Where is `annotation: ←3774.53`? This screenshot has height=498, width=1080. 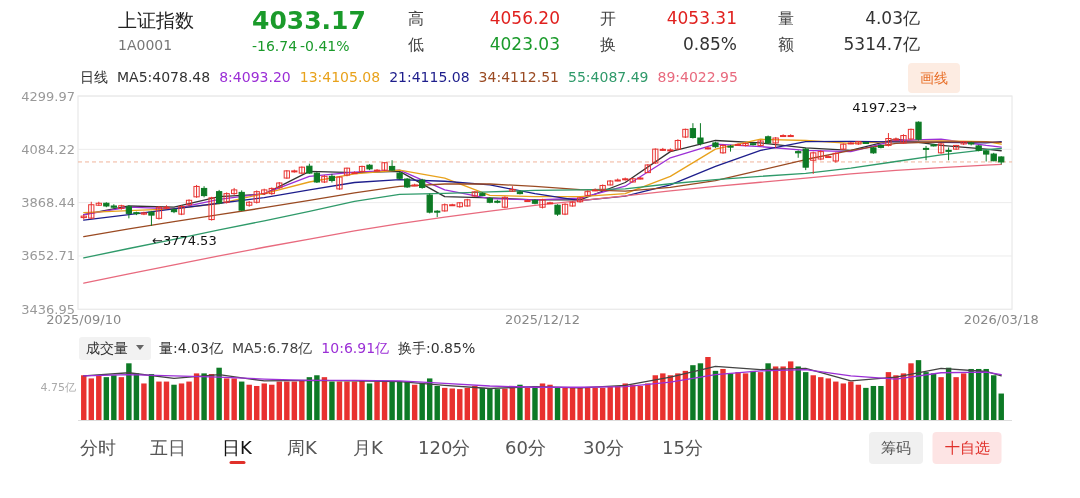
annotation: ←3774.53 is located at coordinates (184, 240).